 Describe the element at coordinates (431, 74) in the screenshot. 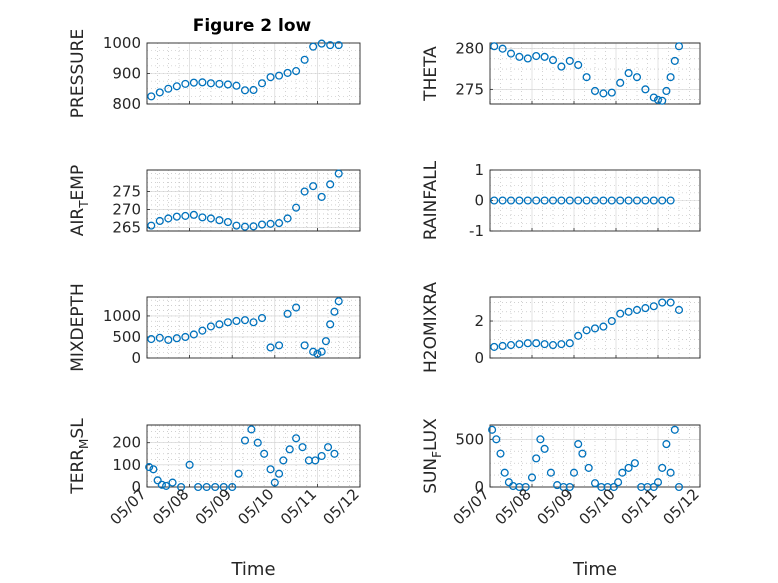

I see `y-axis-label: THETA` at that location.